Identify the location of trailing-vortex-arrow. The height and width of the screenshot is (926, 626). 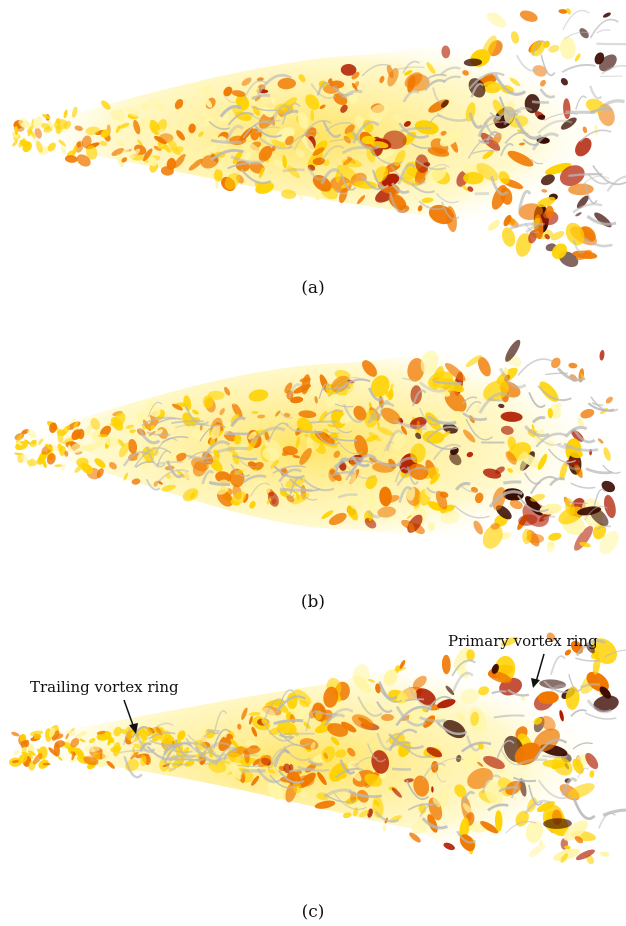
(130, 716).